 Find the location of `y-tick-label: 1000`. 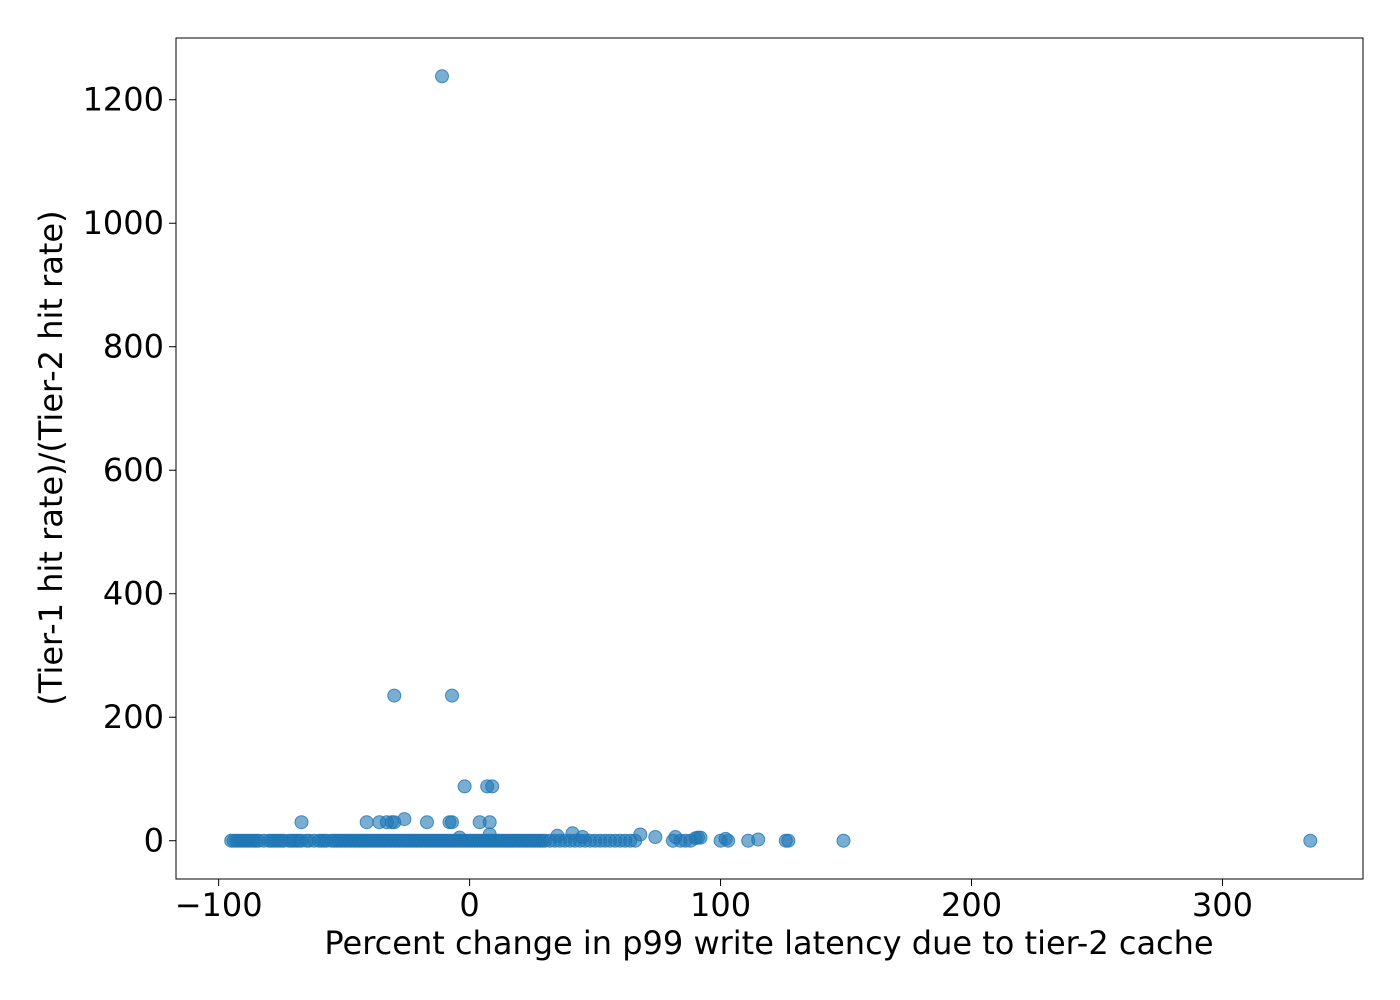

y-tick-label: 1000 is located at coordinates (123, 223).